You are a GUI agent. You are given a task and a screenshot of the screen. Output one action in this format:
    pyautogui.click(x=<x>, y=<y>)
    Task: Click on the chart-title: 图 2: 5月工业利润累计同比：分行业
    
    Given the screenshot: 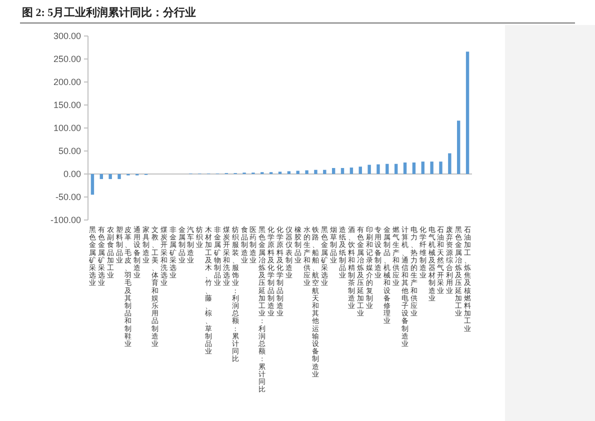 What is the action you would take?
    pyautogui.click(x=109, y=12)
    